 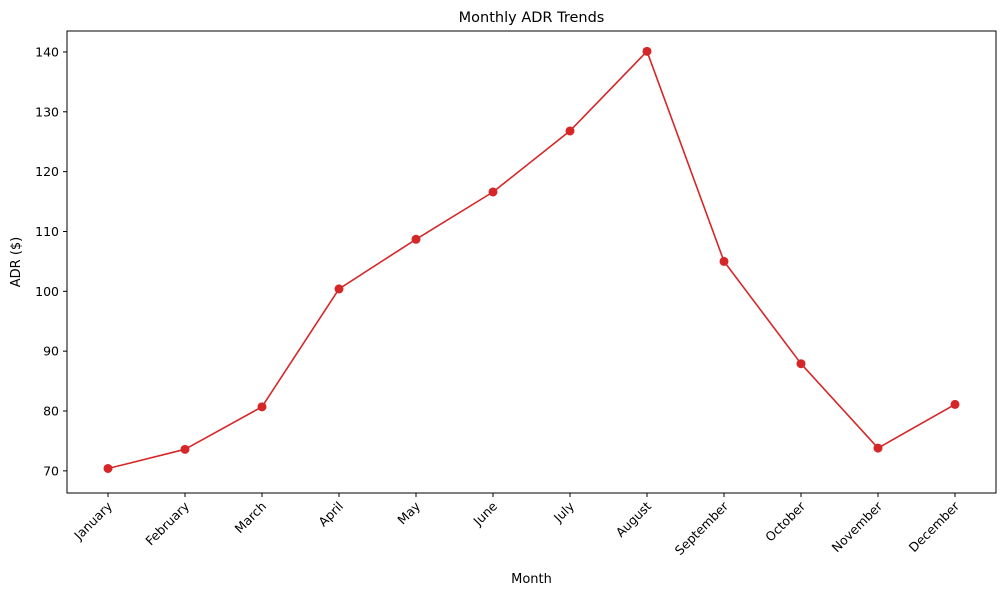 I want to click on x-tick-label: October, so click(x=785, y=521).